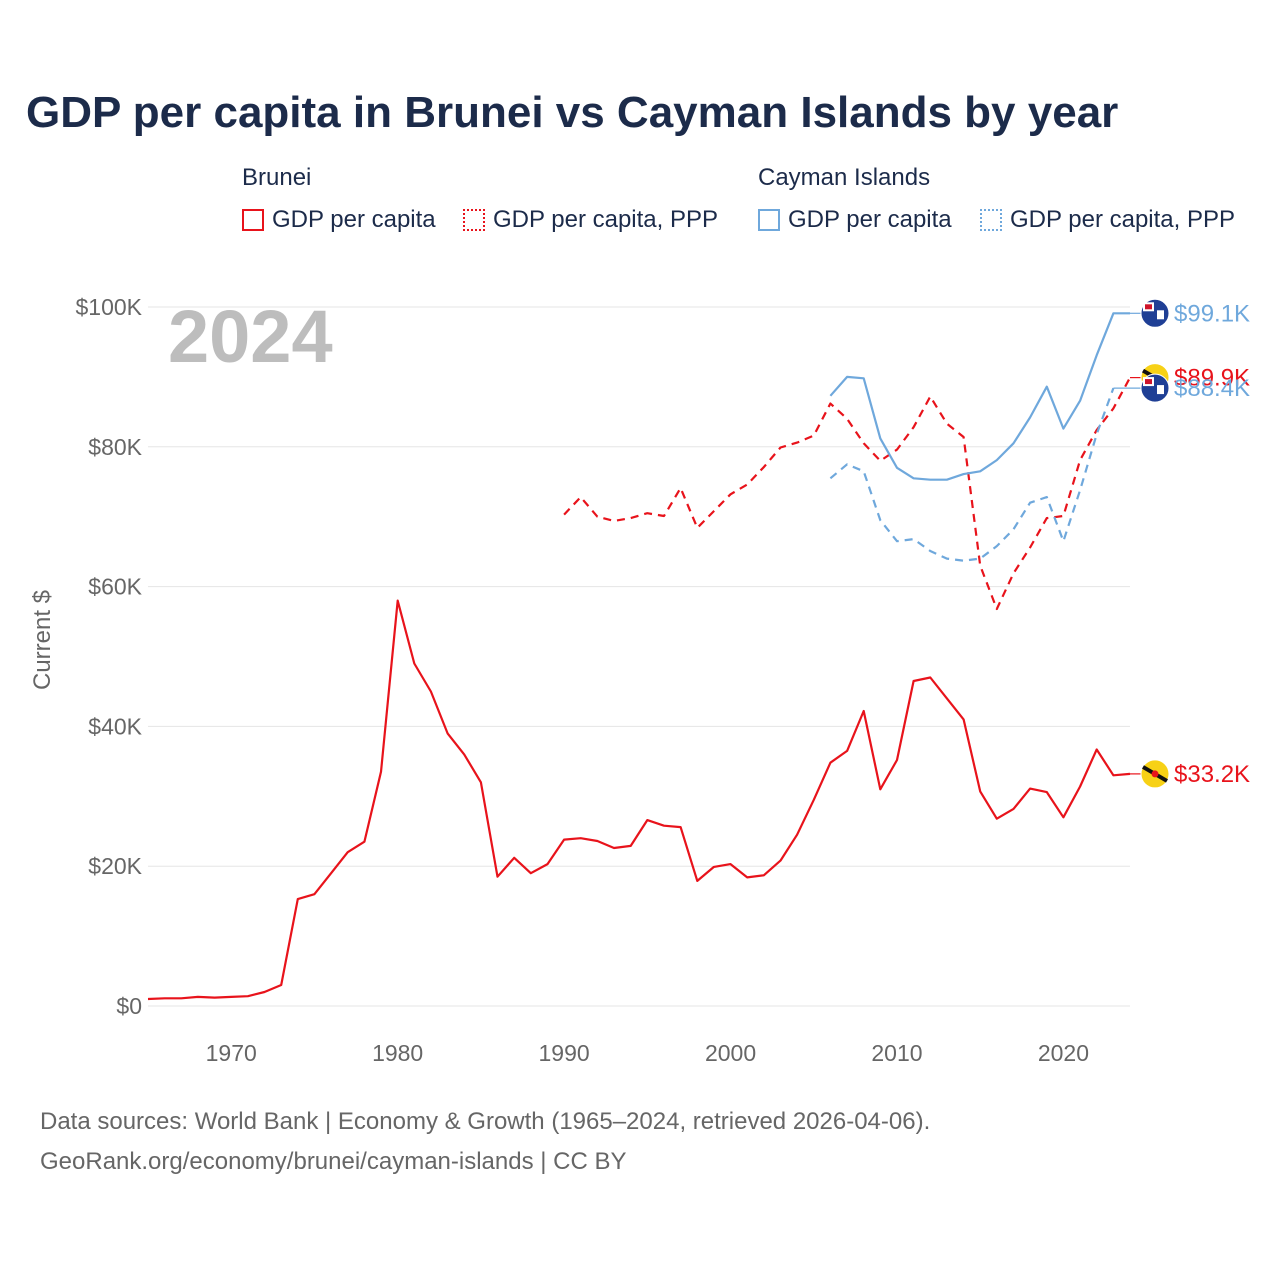 Image resolution: width=1280 pixels, height=1280 pixels. Describe the element at coordinates (564, 1053) in the screenshot. I see `x-tick-label: 1990` at that location.